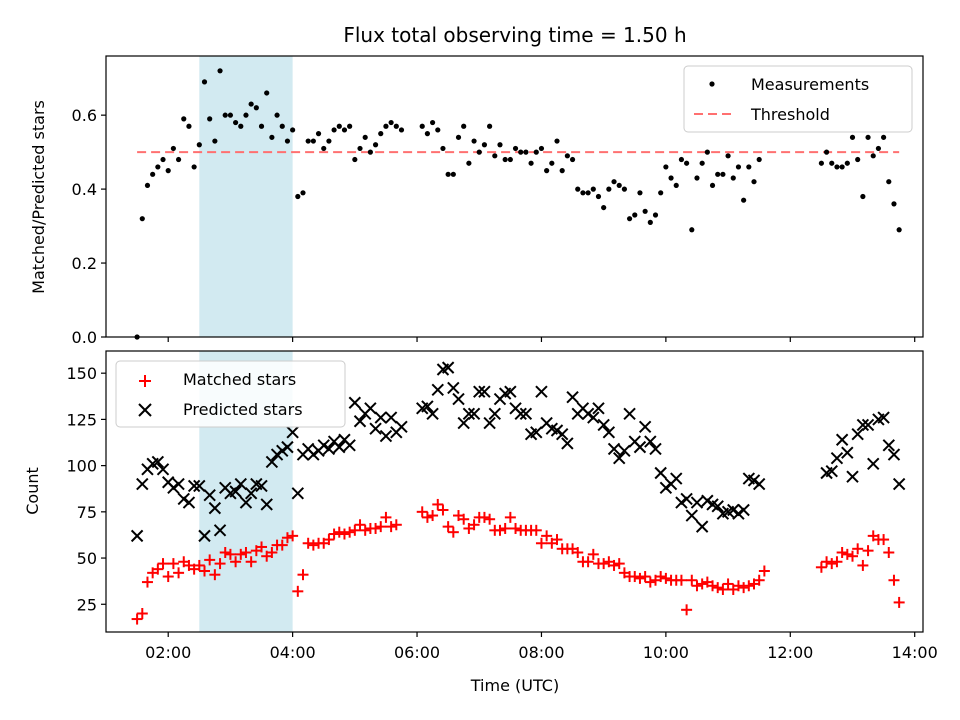  Describe the element at coordinates (790, 114) in the screenshot. I see `legend-threshold-label: Threshold` at that location.